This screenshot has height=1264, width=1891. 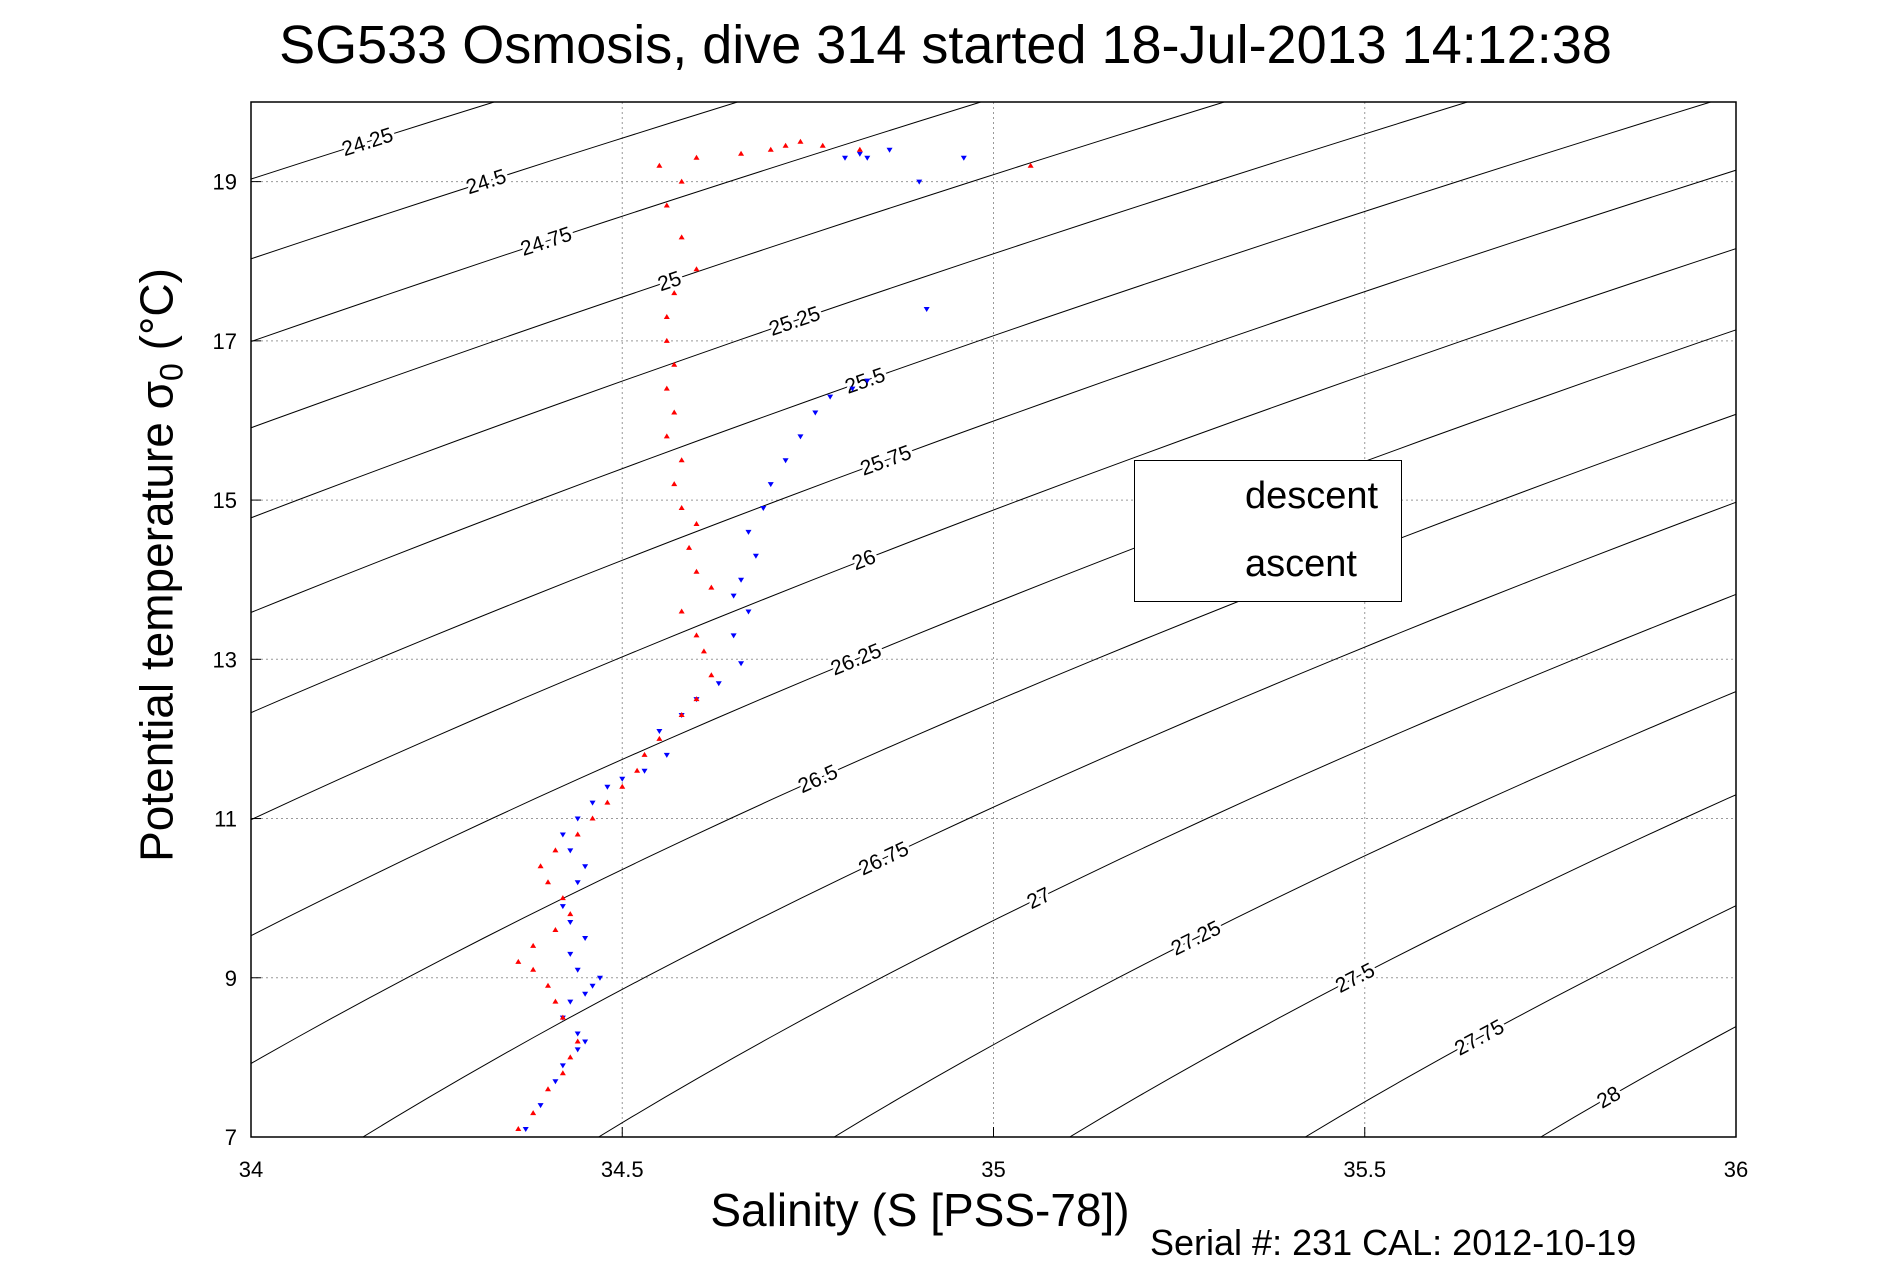 I want to click on legend-item-descent: descent, so click(x=1268, y=495).